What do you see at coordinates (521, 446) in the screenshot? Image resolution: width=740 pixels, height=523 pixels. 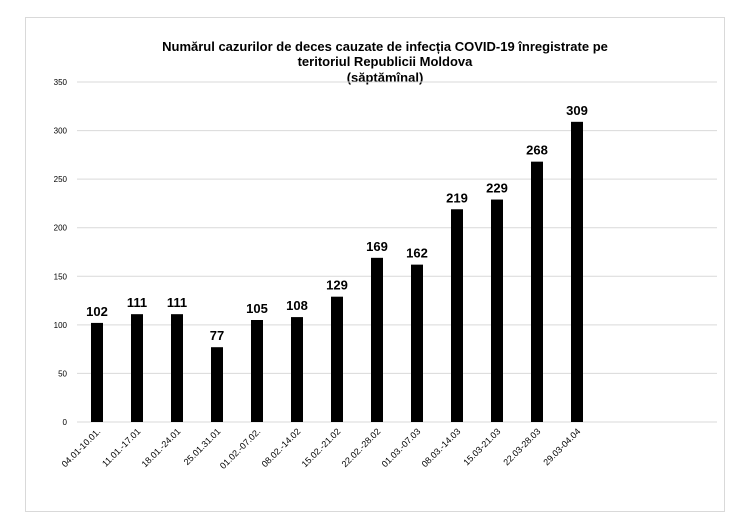 I see `x-tick-label: 22.03-28.03` at bounding box center [521, 446].